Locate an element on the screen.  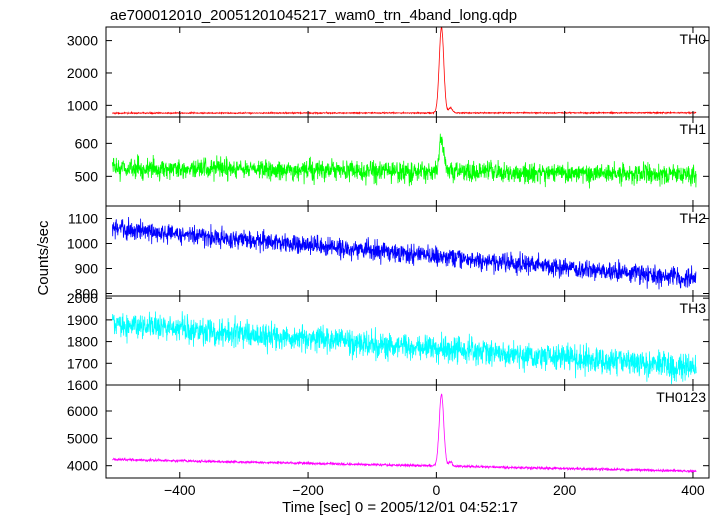
y-tick-label: 600 is located at coordinates (87, 143).